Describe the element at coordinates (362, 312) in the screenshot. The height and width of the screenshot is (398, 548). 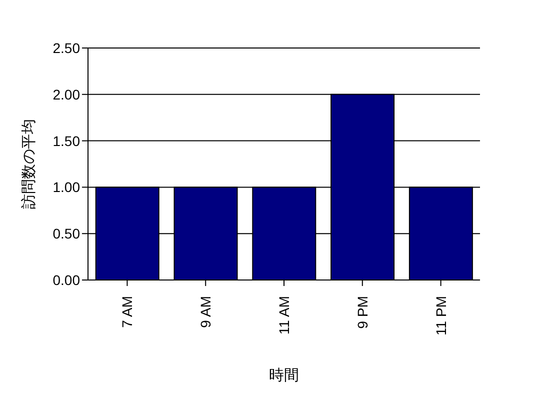
I see `x-tick-label: 9 PM` at that location.